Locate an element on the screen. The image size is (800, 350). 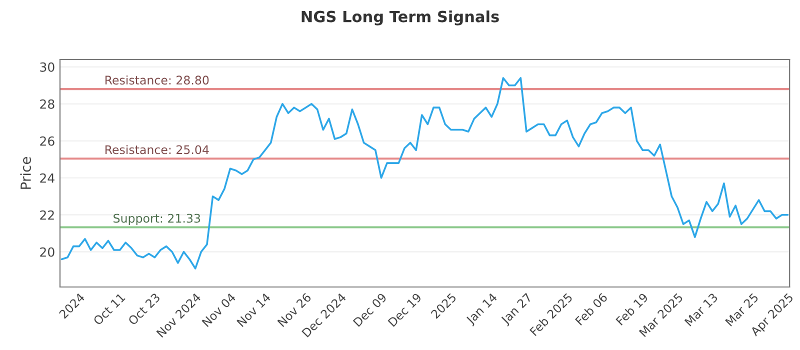
x-tick-label: Dec 19 is located at coordinates (405, 309).